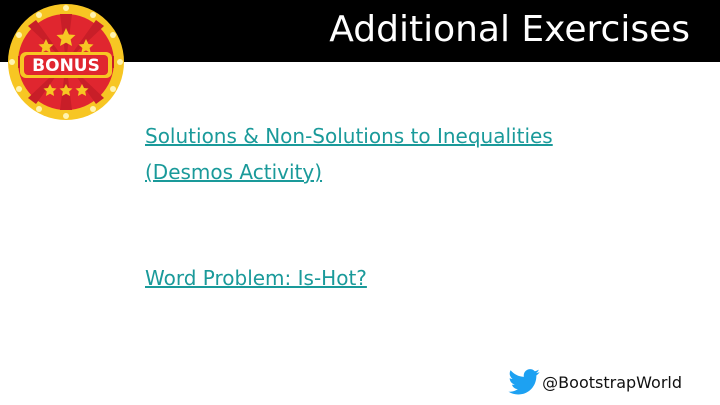 The image size is (720, 405). I want to click on page-title: Additional Exercises, so click(509, 29).